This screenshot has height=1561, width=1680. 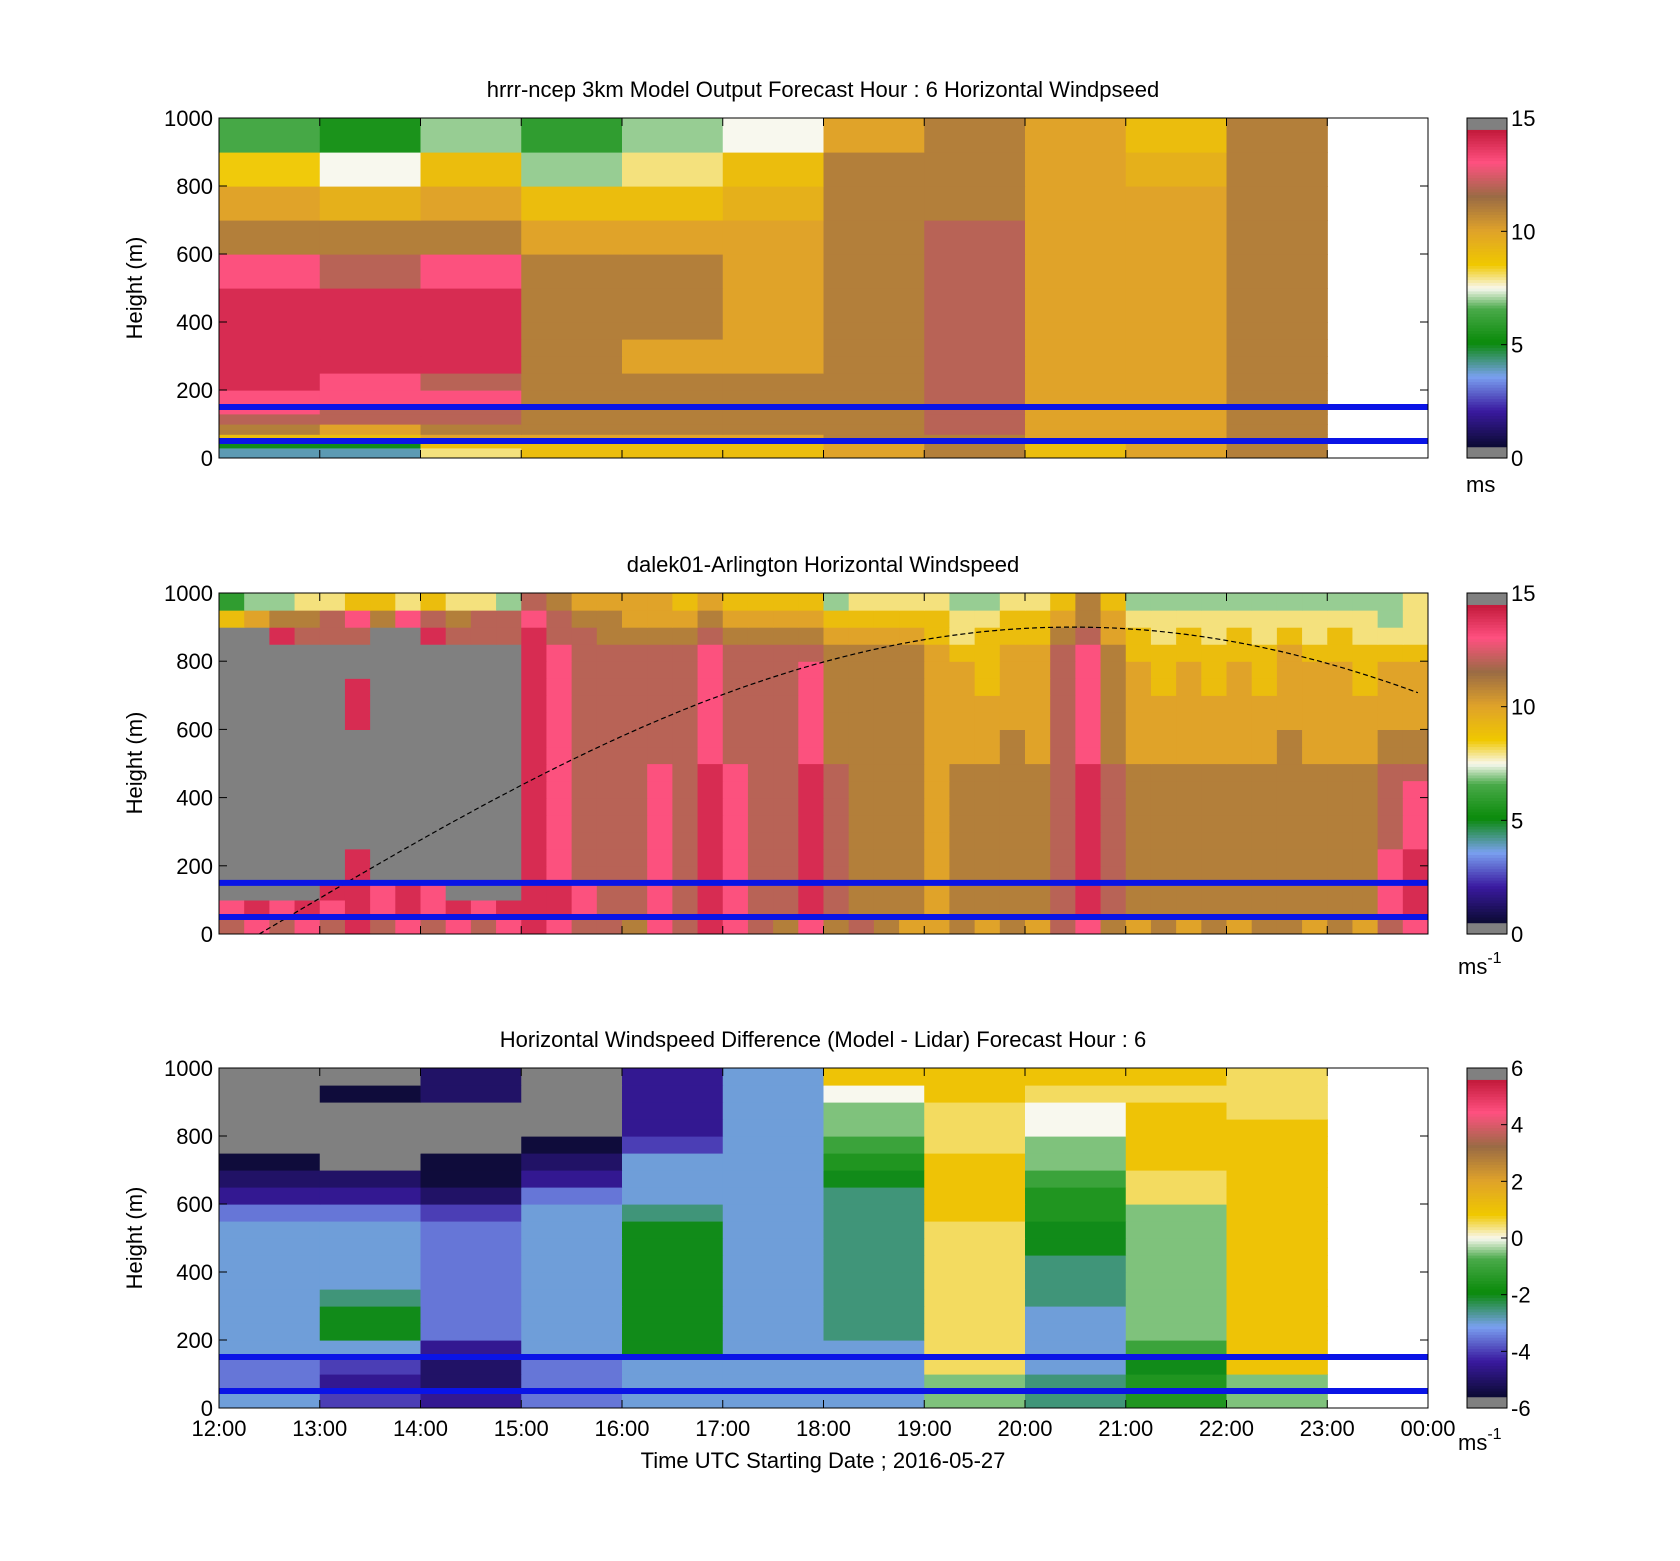 What do you see at coordinates (188, 118) in the screenshot?
I see `y-tick-label: 1000` at bounding box center [188, 118].